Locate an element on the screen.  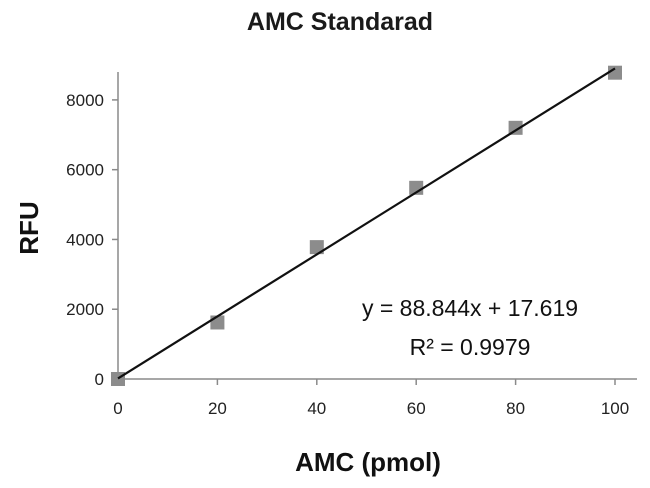
y-axis-title: RFU is located at coordinates (29, 227).